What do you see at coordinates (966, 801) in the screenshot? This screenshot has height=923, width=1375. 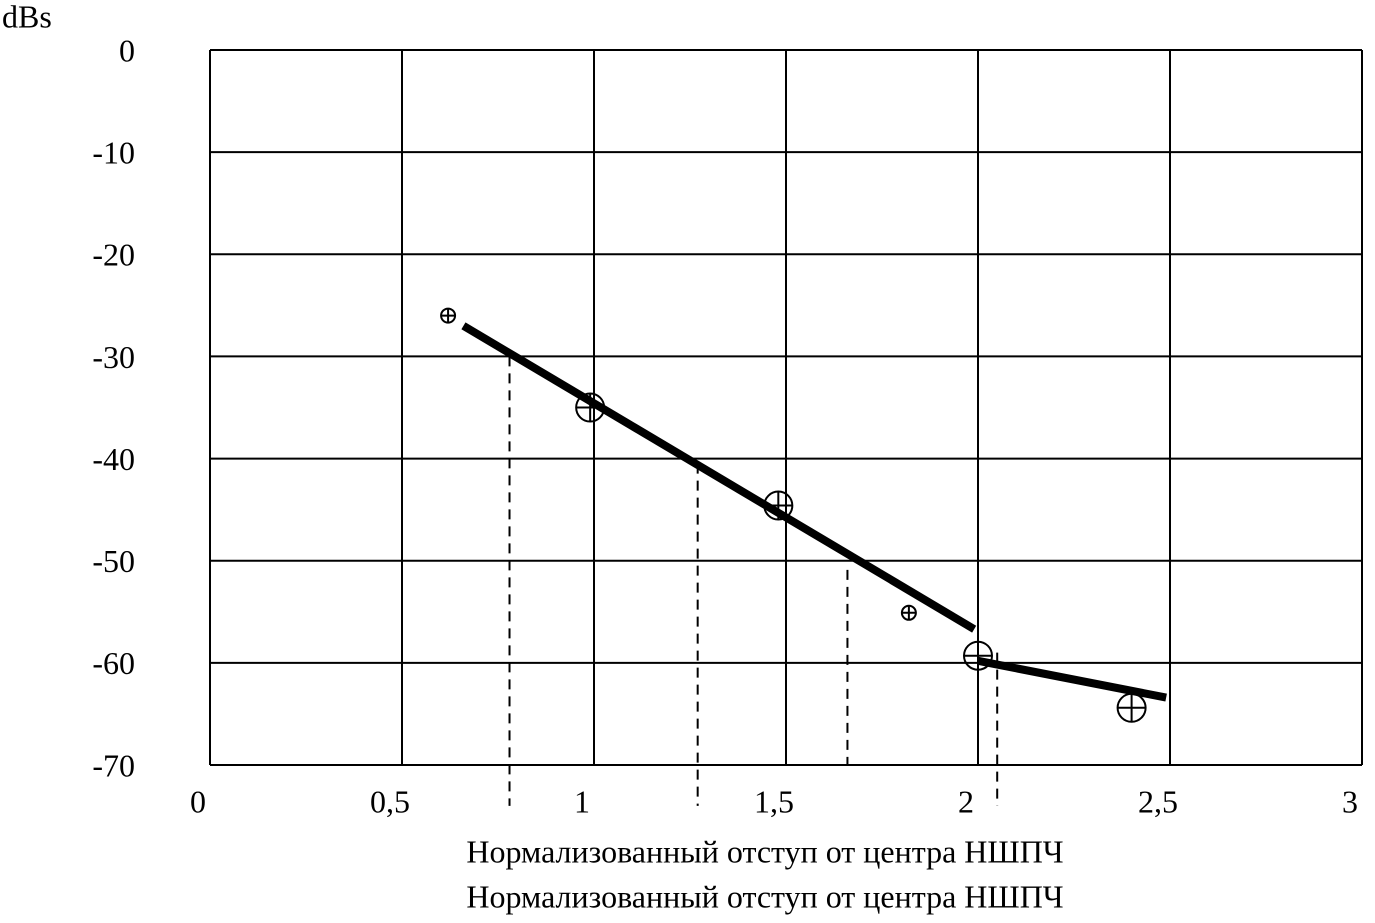 I see `x-tick-label: 2` at bounding box center [966, 801].